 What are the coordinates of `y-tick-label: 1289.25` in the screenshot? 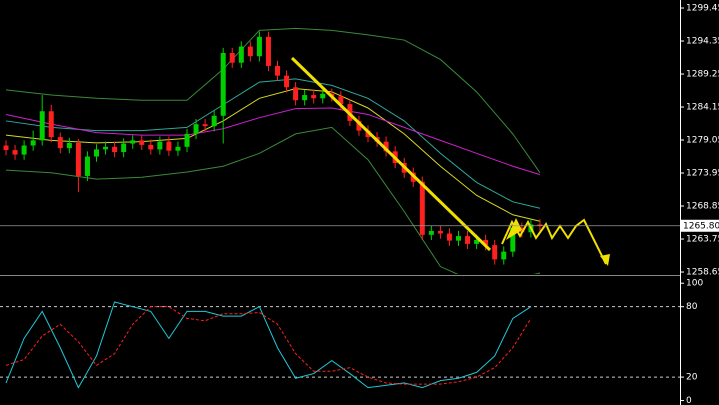 It's located at (702, 75).